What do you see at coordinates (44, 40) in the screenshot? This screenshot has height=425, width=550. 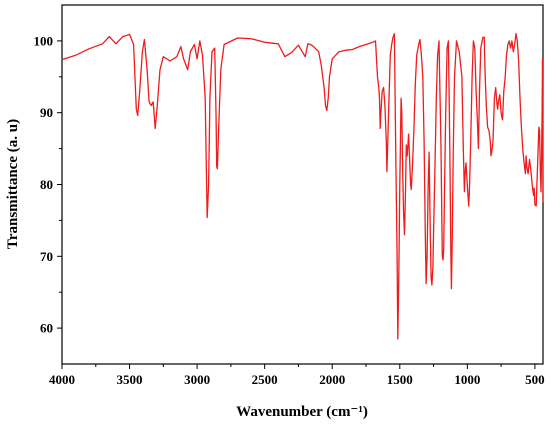 I see `y-tick-label: 100` at bounding box center [44, 40].